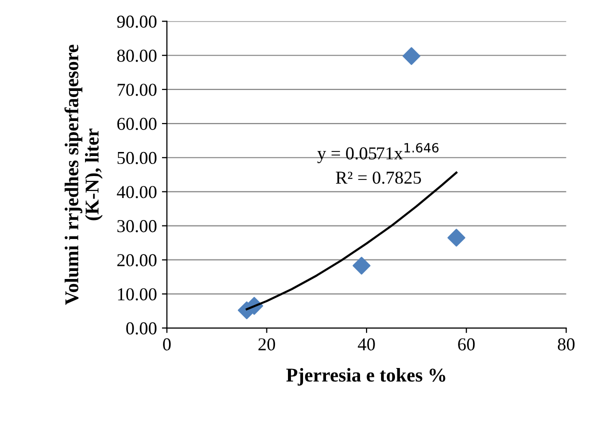 This screenshot has height=426, width=596. What do you see at coordinates (378, 178) in the screenshot?
I see `annotation: R² = 0.7825` at bounding box center [378, 178].